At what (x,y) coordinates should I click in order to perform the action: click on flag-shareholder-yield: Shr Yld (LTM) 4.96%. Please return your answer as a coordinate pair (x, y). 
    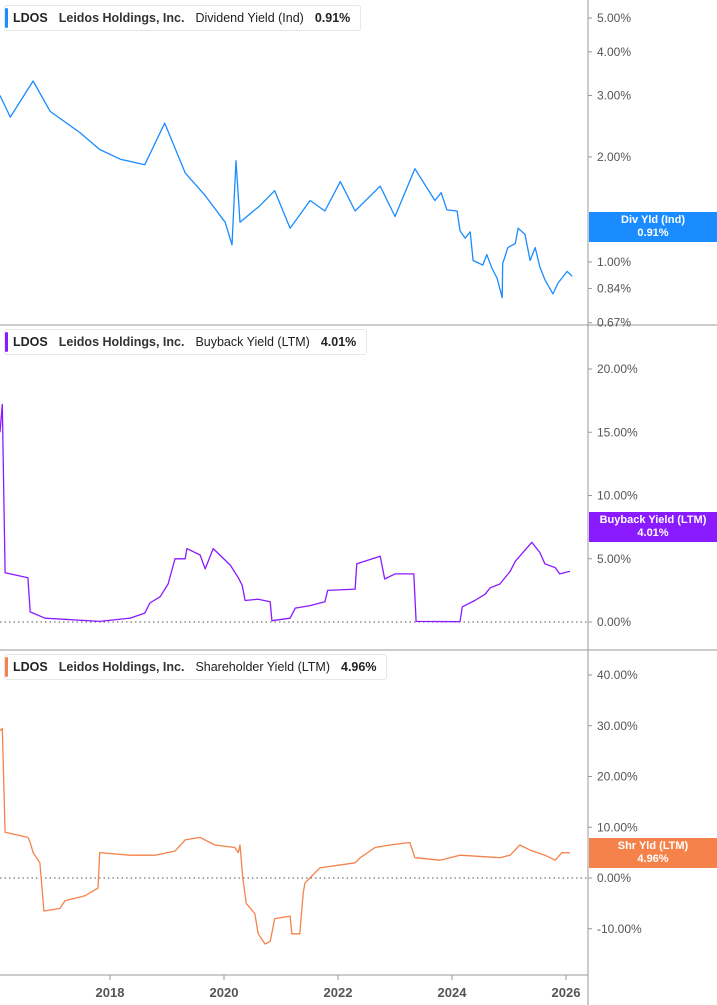
    Looking at the image, I should click on (653, 853).